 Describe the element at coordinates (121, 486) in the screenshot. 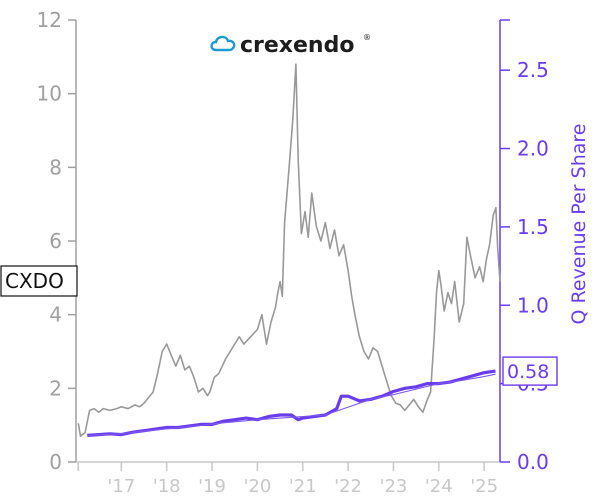

I see `x-tick-label: '17` at that location.